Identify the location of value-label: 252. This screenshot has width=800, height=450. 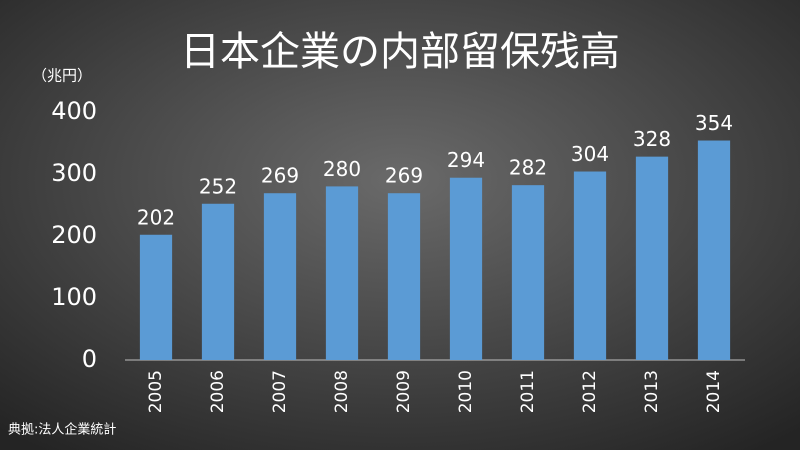
(218, 186).